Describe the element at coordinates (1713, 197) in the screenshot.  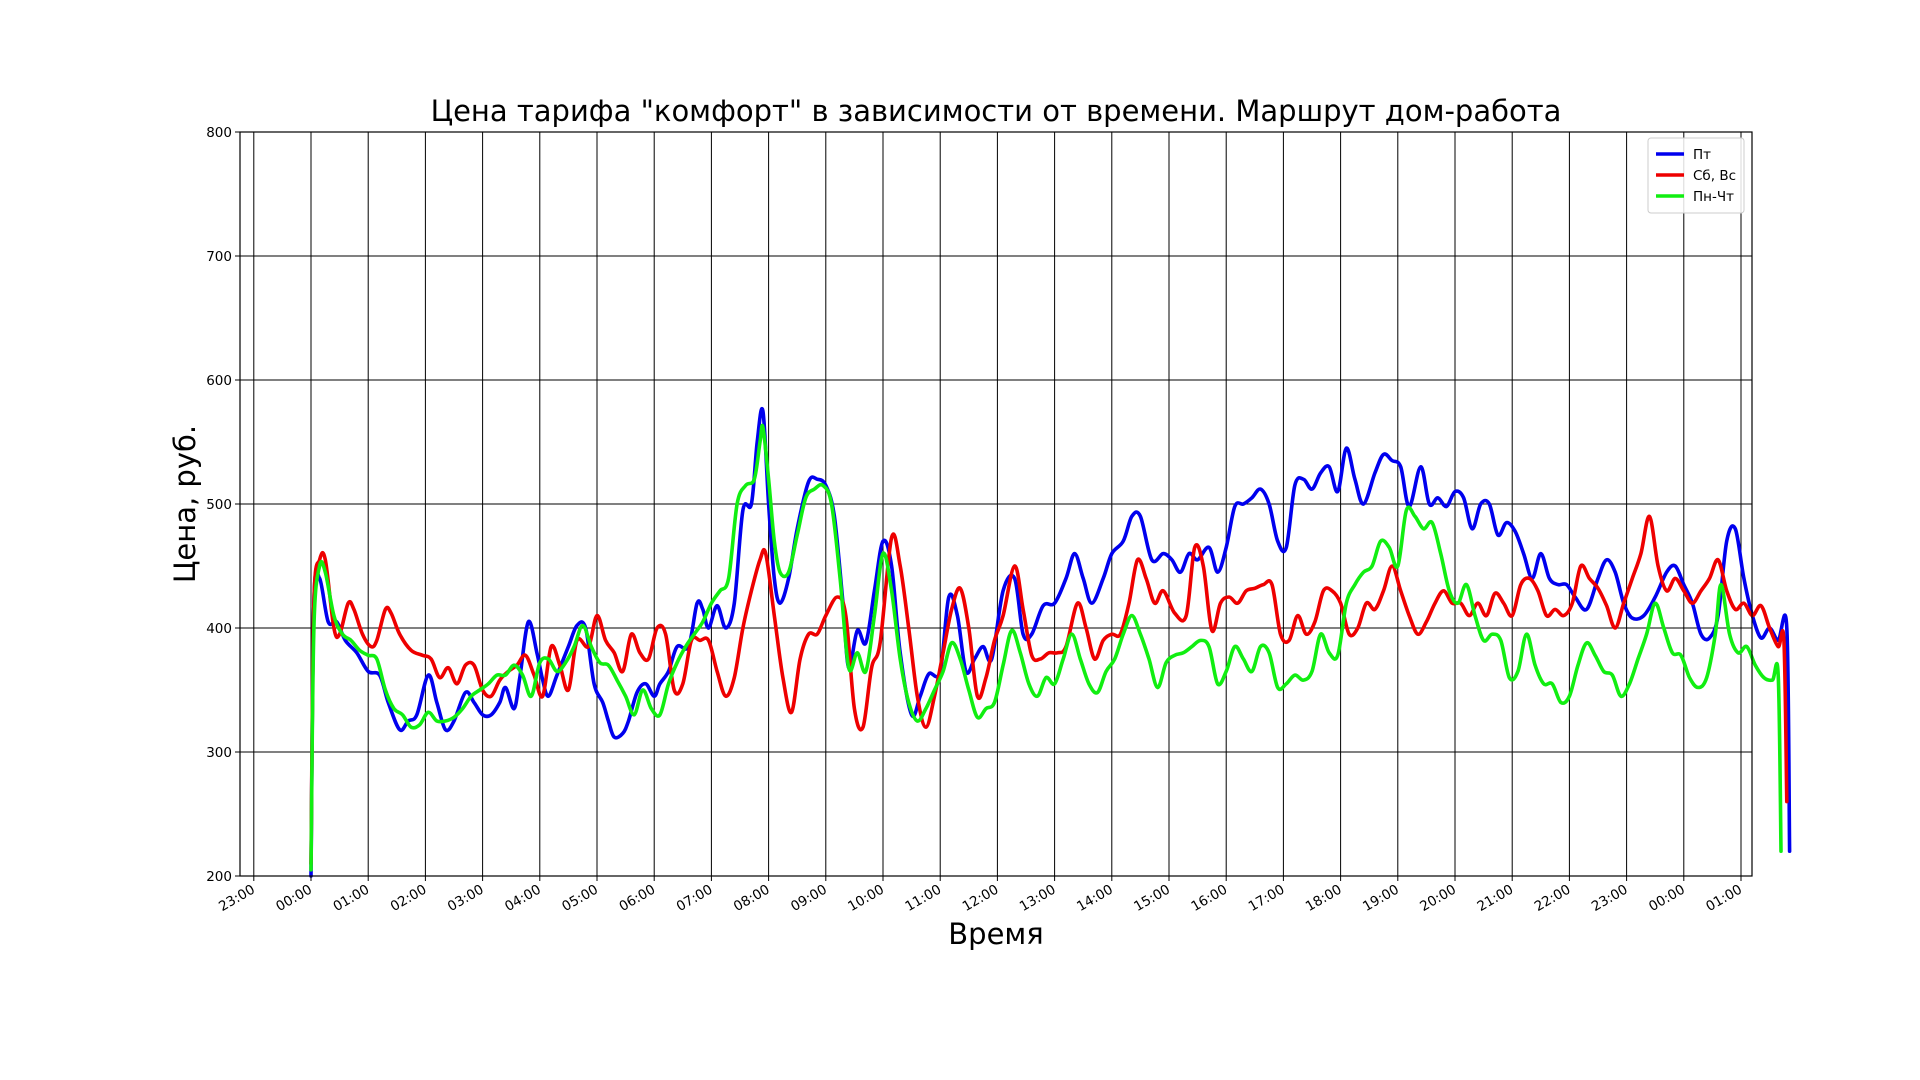
I see `legend-entry-2: Пн-Чт` at that location.